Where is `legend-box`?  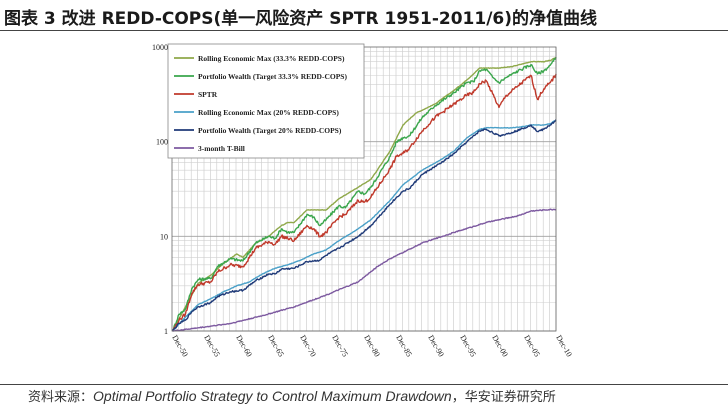 legend-box is located at coordinates (266, 101).